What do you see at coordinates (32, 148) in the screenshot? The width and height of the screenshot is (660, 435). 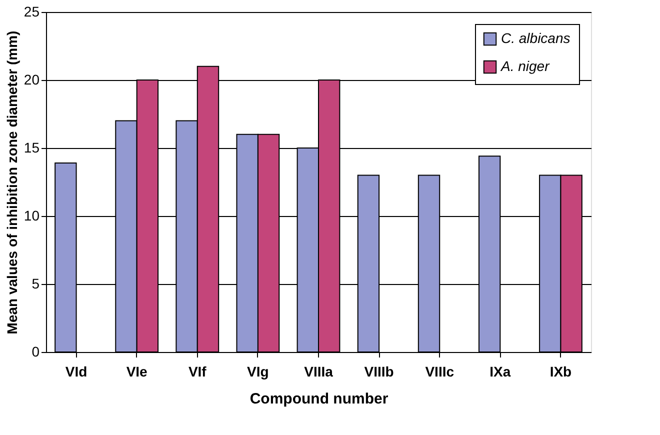 I see `y-tick-label: 15` at bounding box center [32, 148].